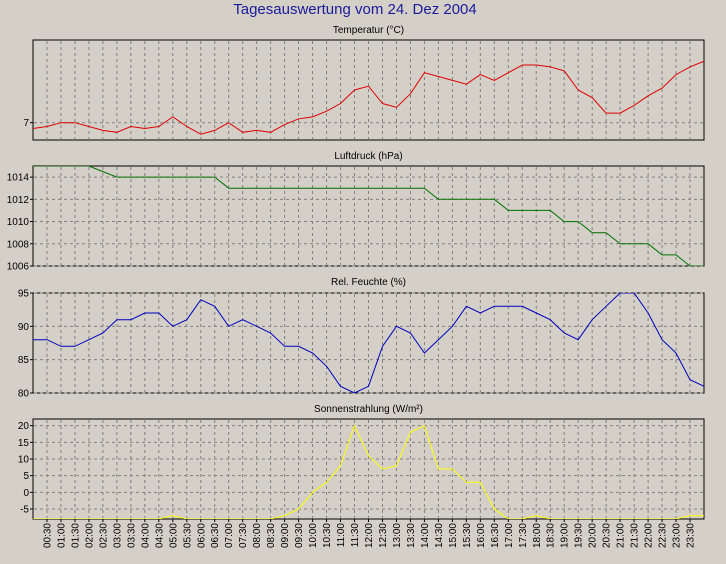 The image size is (726, 564). I want to click on chart-title: Temperatur (°C), so click(368, 30).